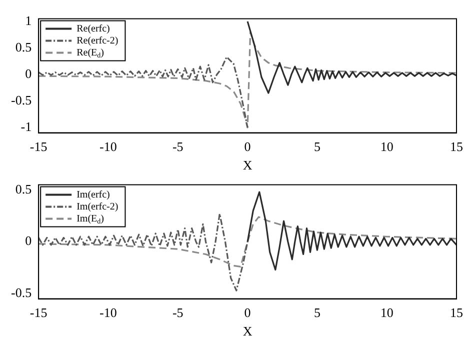 The height and width of the screenshot is (348, 474). What do you see at coordinates (28, 20) in the screenshot?
I see `y-tick-label: 1` at bounding box center [28, 20].